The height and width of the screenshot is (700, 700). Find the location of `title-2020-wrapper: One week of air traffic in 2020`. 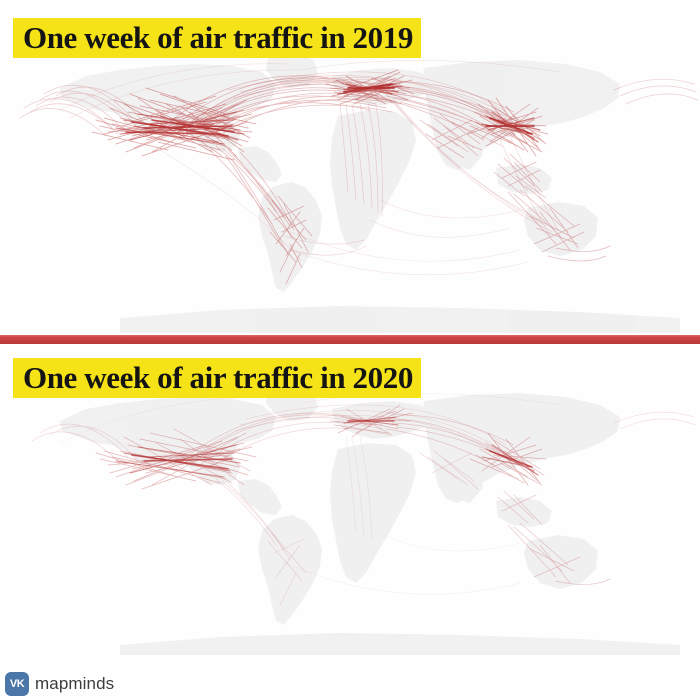

title-2020-wrapper: One week of air traffic in 2020 is located at coordinates (217, 378).